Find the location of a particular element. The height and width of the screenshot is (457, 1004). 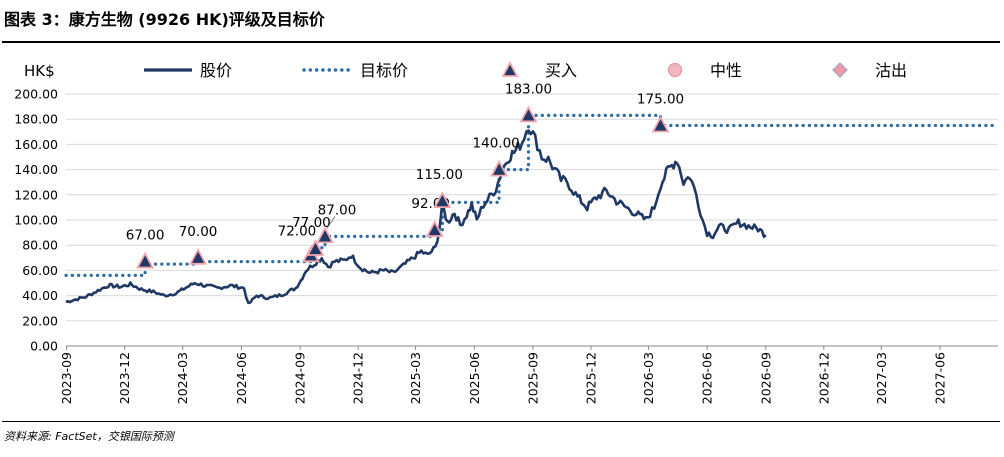

x-tick-label: 2024-03 is located at coordinates (182, 378).